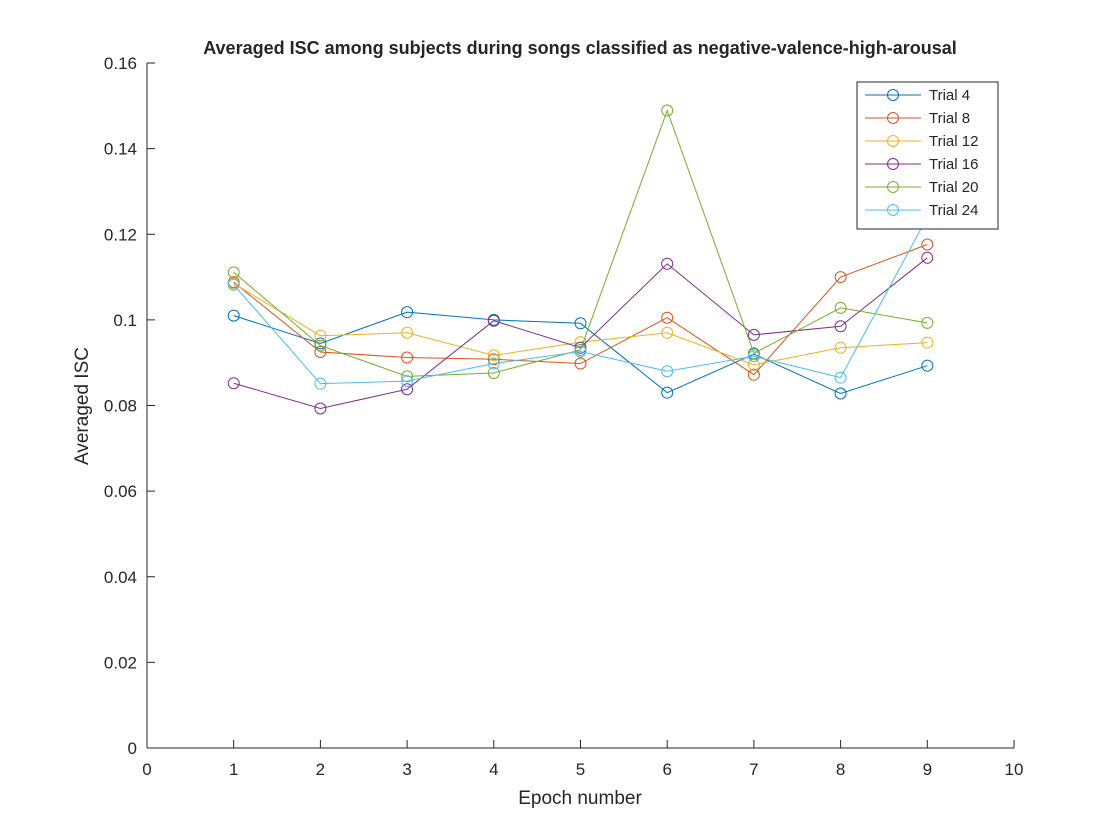 The height and width of the screenshot is (840, 1120). Describe the element at coordinates (917, 95) in the screenshot. I see `legend-entry-trial-4: Trial 4` at that location.